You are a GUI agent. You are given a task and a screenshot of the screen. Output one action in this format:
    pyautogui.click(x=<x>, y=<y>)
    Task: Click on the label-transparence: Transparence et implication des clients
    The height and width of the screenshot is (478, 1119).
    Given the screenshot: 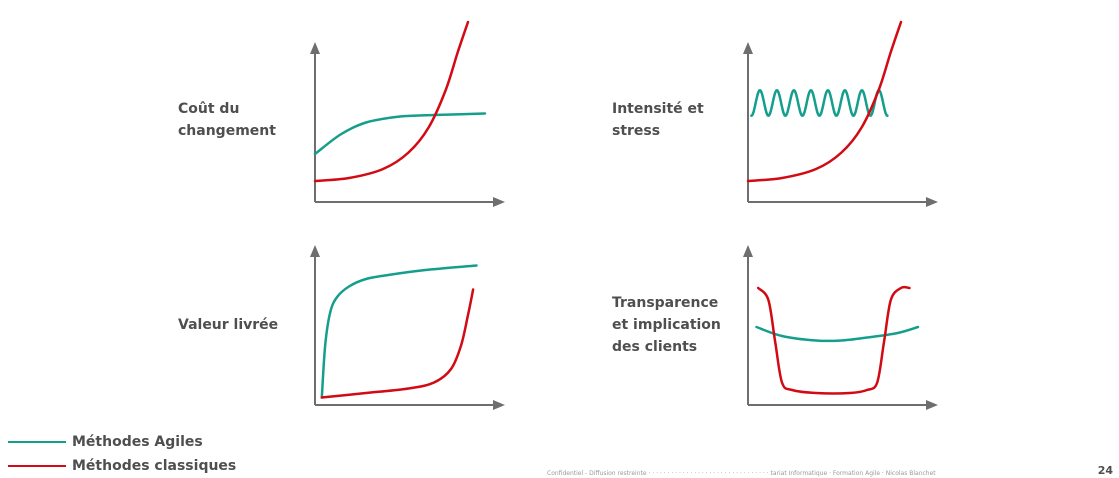 What is the action you would take?
    pyautogui.click(x=666, y=325)
    